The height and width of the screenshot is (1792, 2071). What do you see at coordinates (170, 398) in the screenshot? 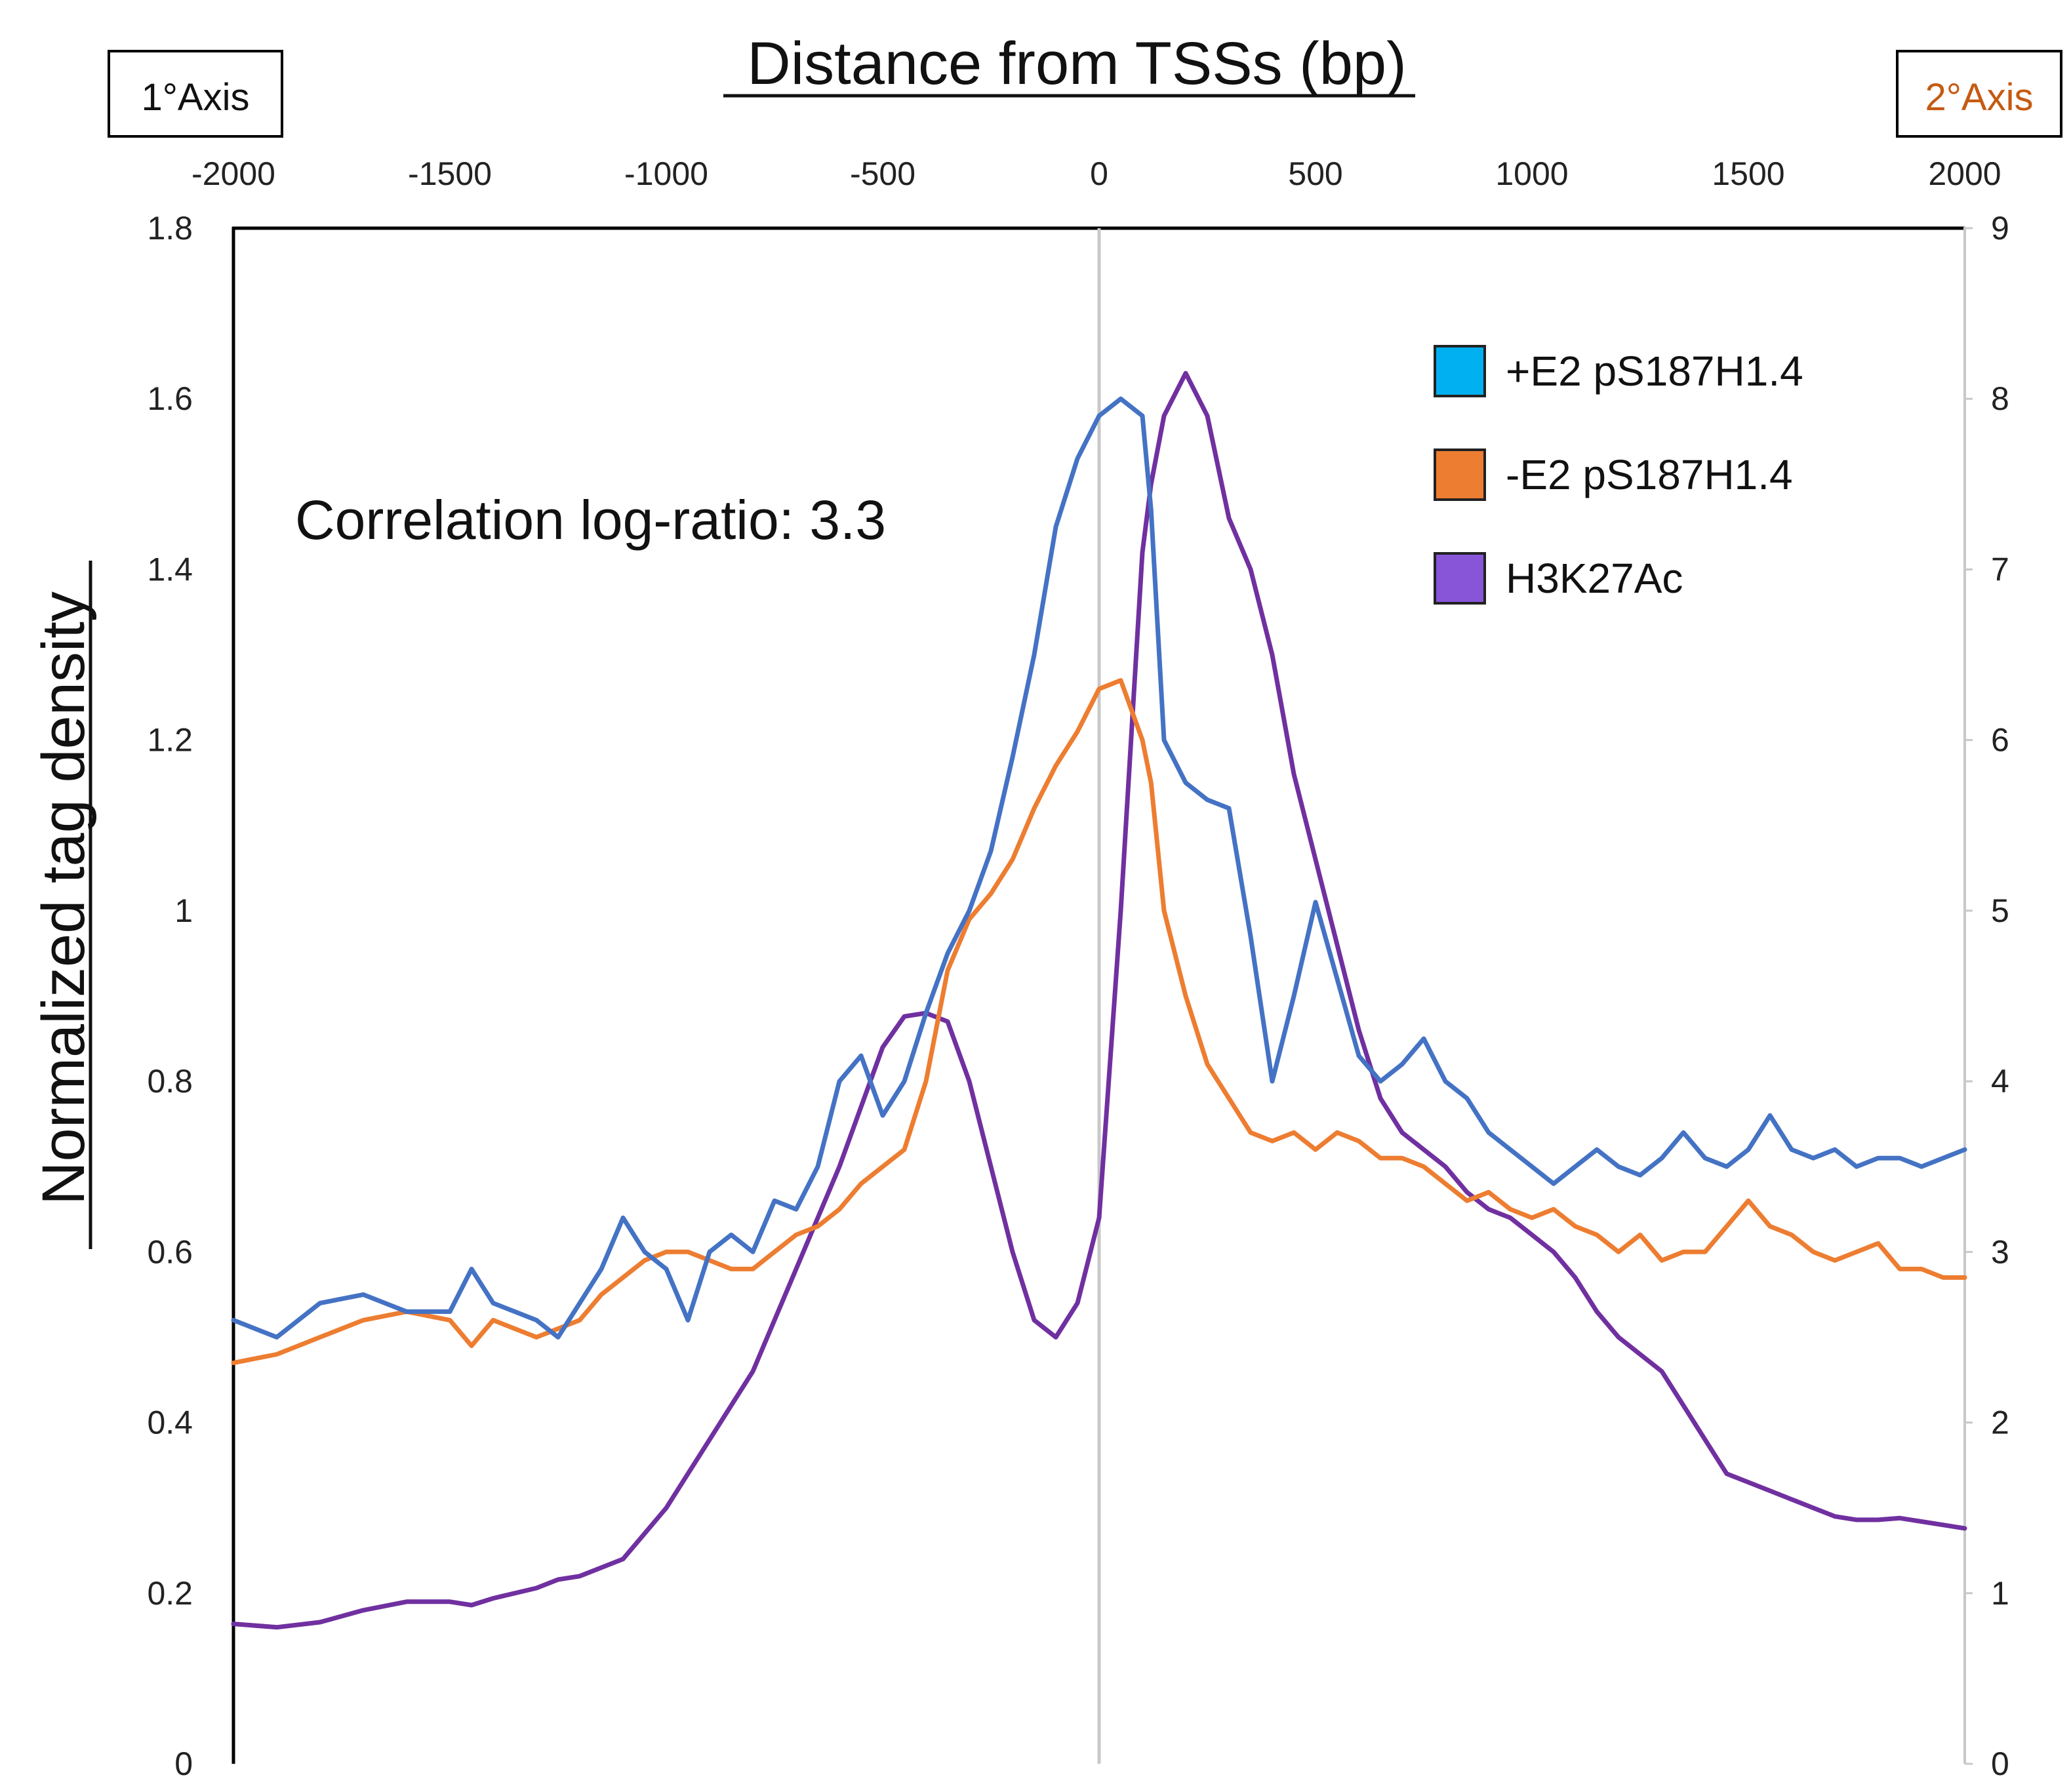
I see `y-tick-label: 1.6` at bounding box center [170, 398].